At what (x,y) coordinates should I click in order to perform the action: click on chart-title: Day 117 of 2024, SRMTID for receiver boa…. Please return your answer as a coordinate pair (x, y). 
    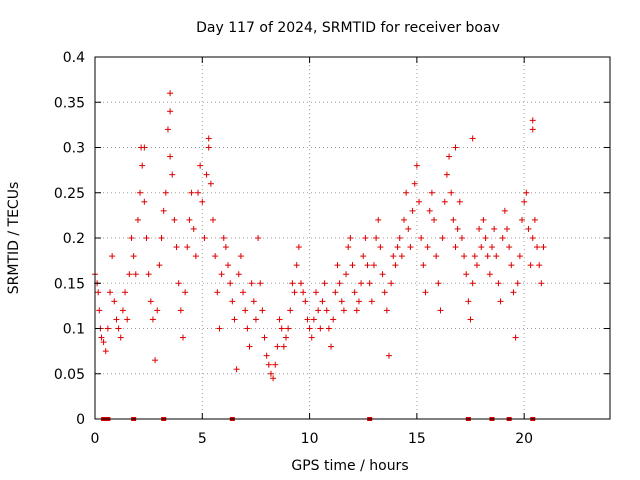
    Looking at the image, I should click on (348, 28).